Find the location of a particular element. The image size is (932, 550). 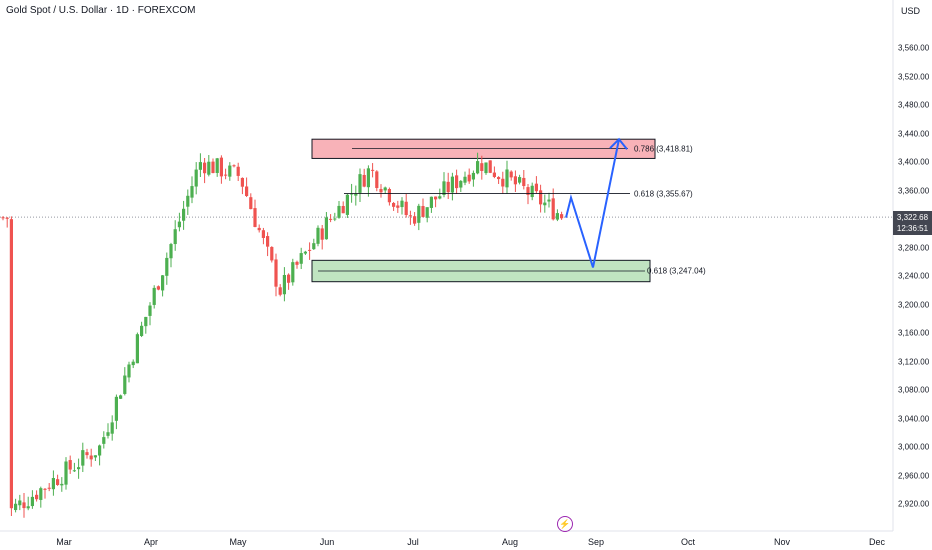

currency-label: USD is located at coordinates (911, 11).